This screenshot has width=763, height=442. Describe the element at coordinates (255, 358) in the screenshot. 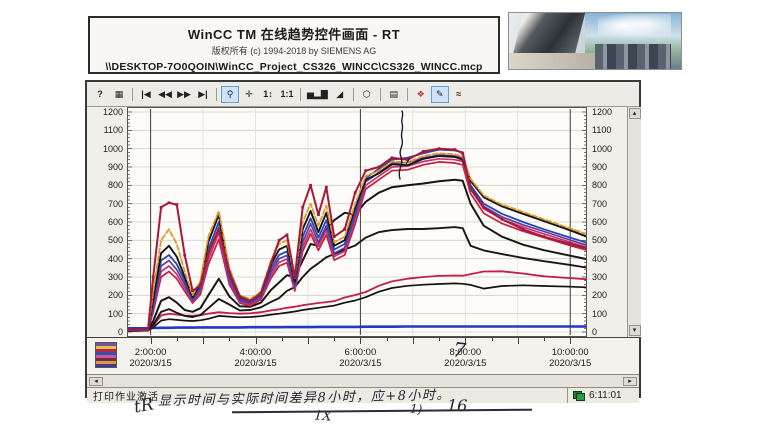

I see `x-tick-label: 4:00:00 2020/3/15` at that location.